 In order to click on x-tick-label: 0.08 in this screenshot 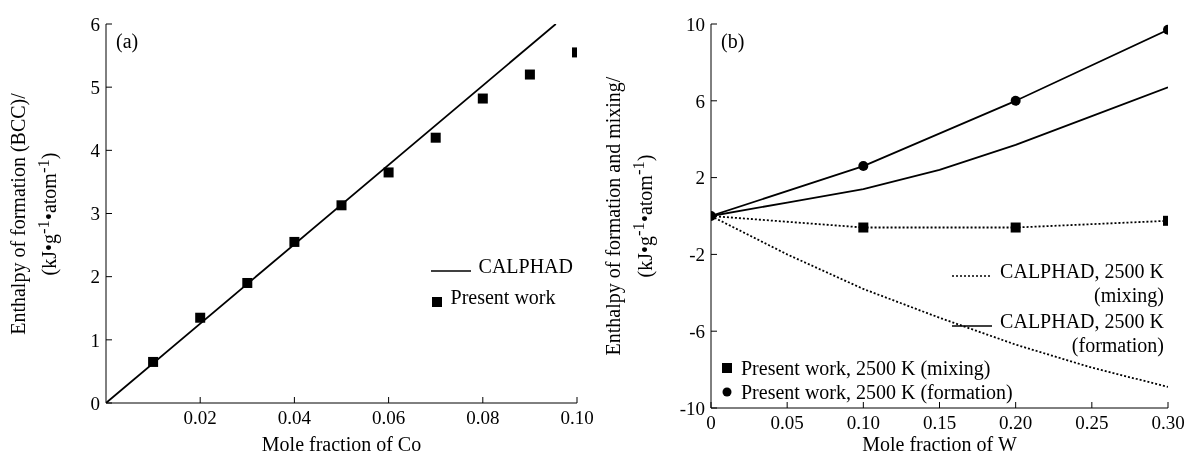, I will do `click(483, 418)`.